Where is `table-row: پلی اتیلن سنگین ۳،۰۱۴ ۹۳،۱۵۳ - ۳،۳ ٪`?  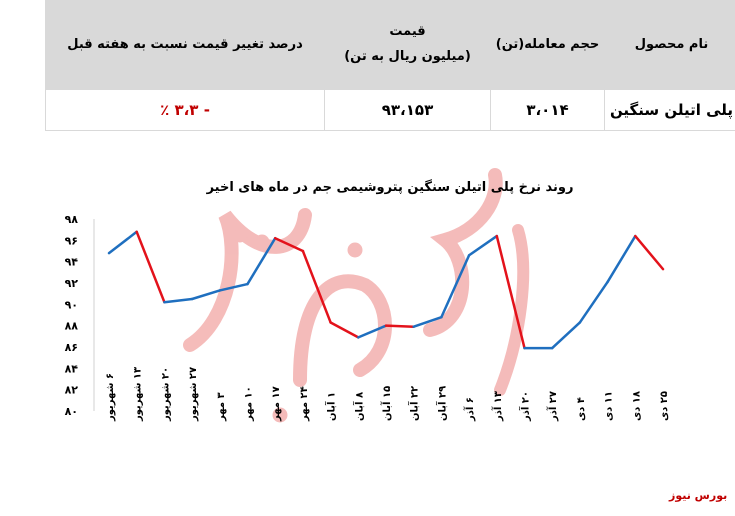 table-row: پلی اتیلن سنگین ۳،۰۱۴ ۹۳،۱۵۳ - ۳،۳ ٪ is located at coordinates (390, 110).